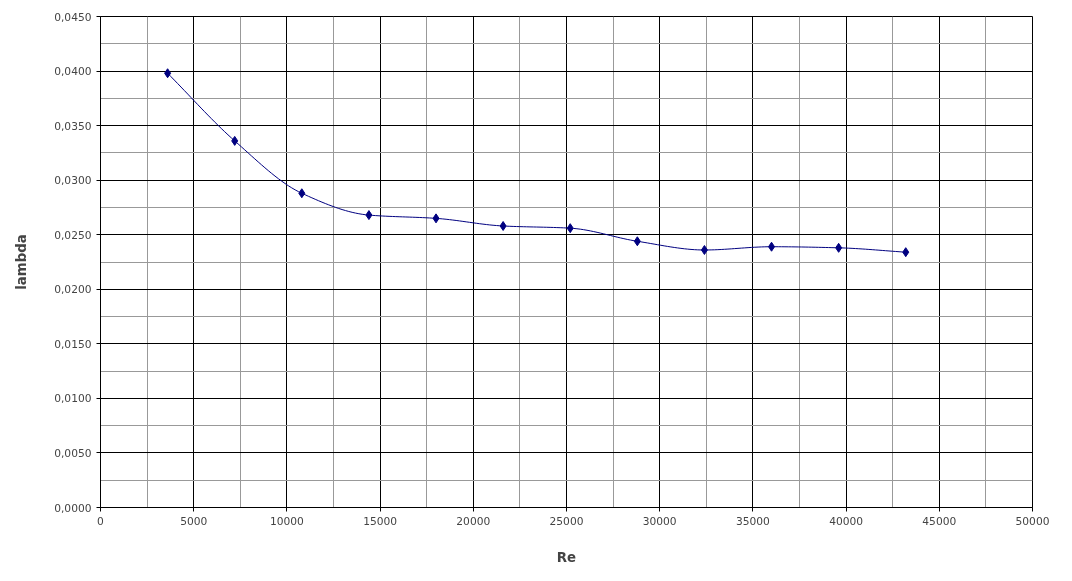  What do you see at coordinates (73, 453) in the screenshot?
I see `y-tick-label: 0,0050` at bounding box center [73, 453].